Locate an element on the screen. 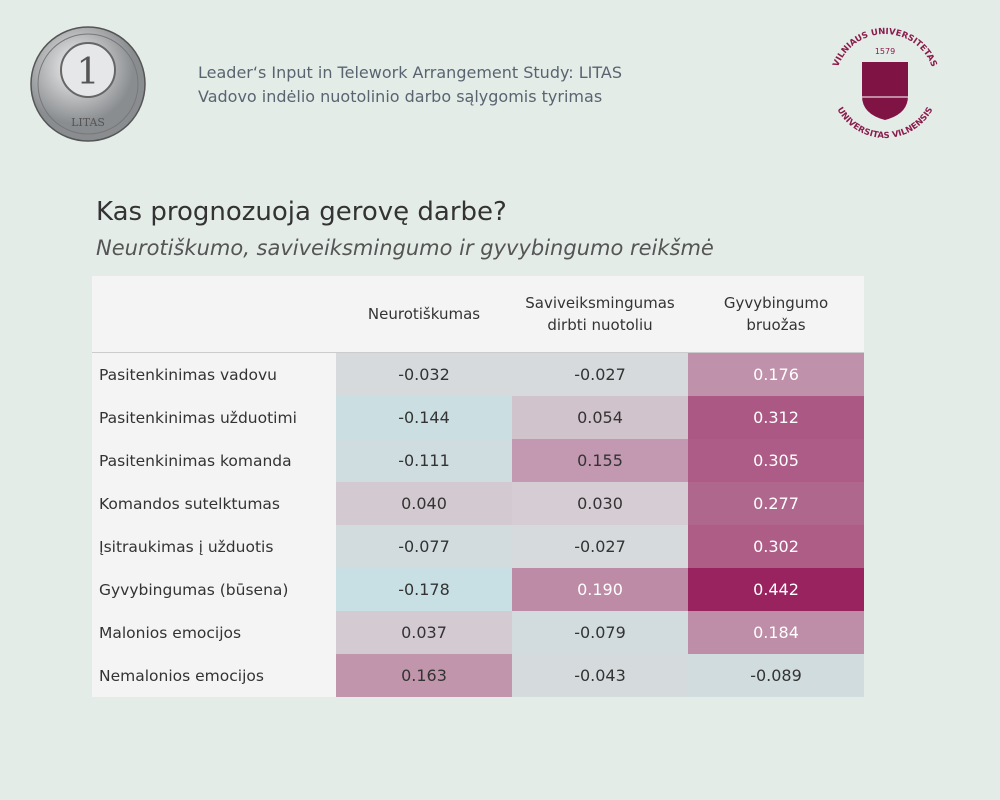  logo-year: 1579 is located at coordinates (885, 51).